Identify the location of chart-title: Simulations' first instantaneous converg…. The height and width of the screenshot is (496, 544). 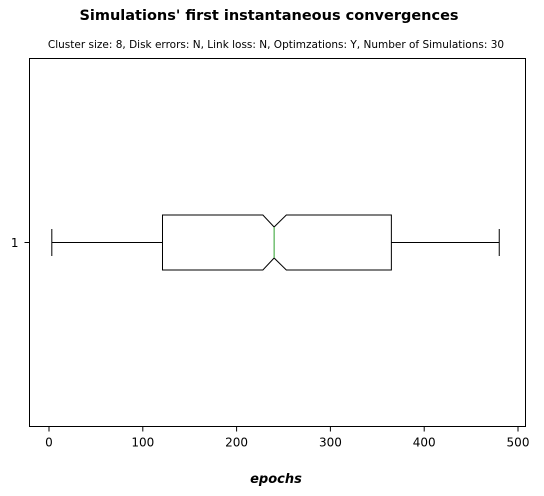
(269, 16).